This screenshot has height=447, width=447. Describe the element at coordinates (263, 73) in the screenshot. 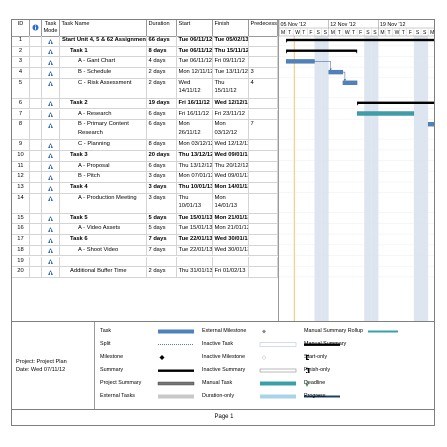

I see `task-predecessors: 3` at that location.